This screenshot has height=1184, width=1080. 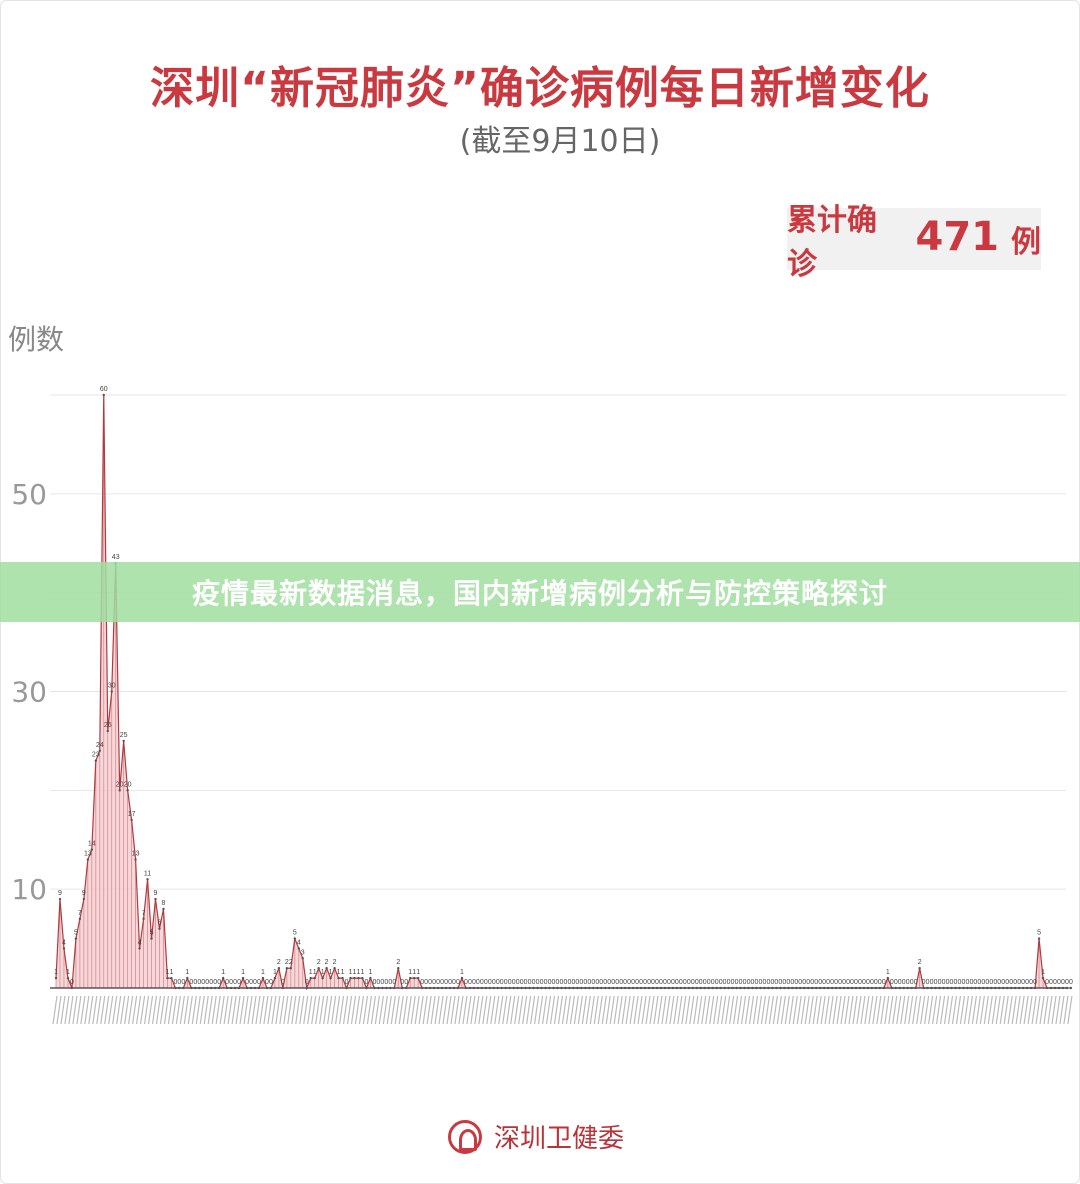 I want to click on data-label: 2, so click(x=327, y=962).